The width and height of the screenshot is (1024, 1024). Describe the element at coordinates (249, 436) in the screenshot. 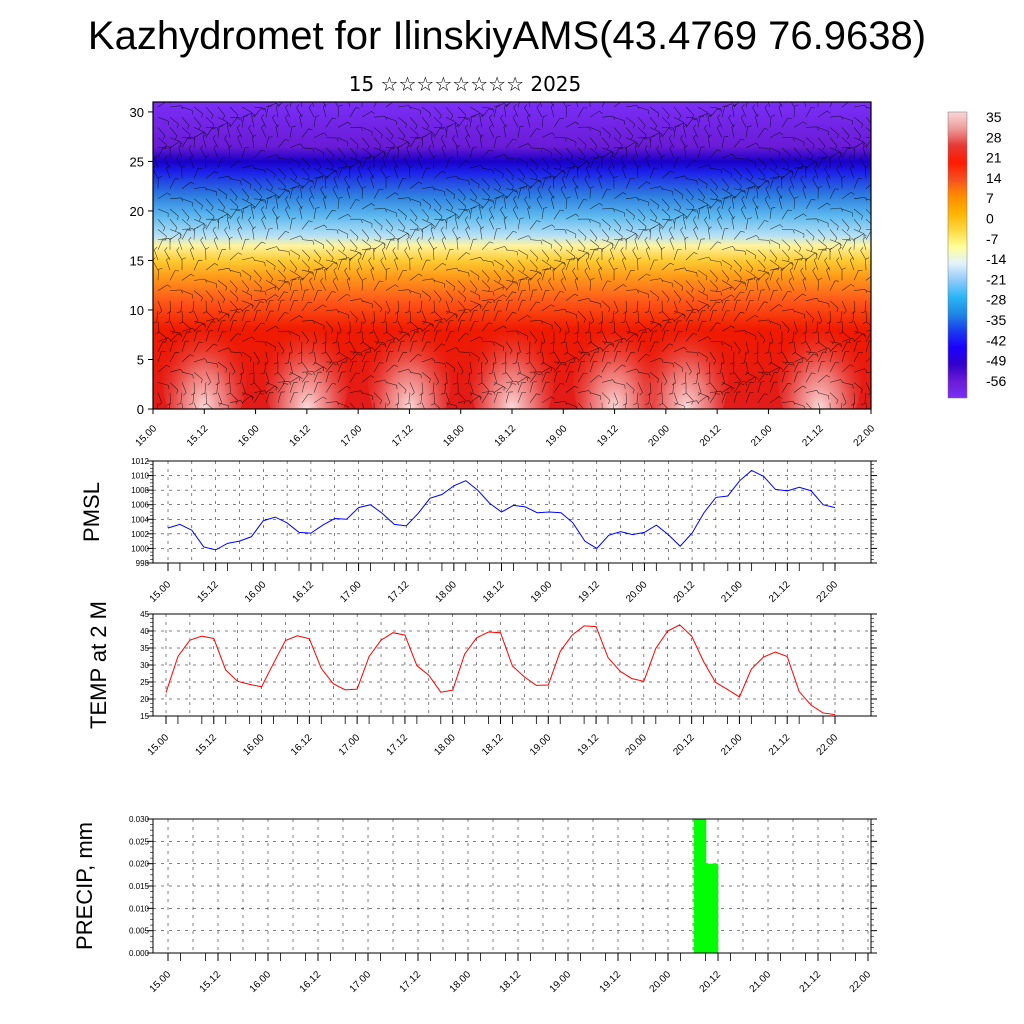

I see `heatmap-x-tick-label: 16.00` at that location.